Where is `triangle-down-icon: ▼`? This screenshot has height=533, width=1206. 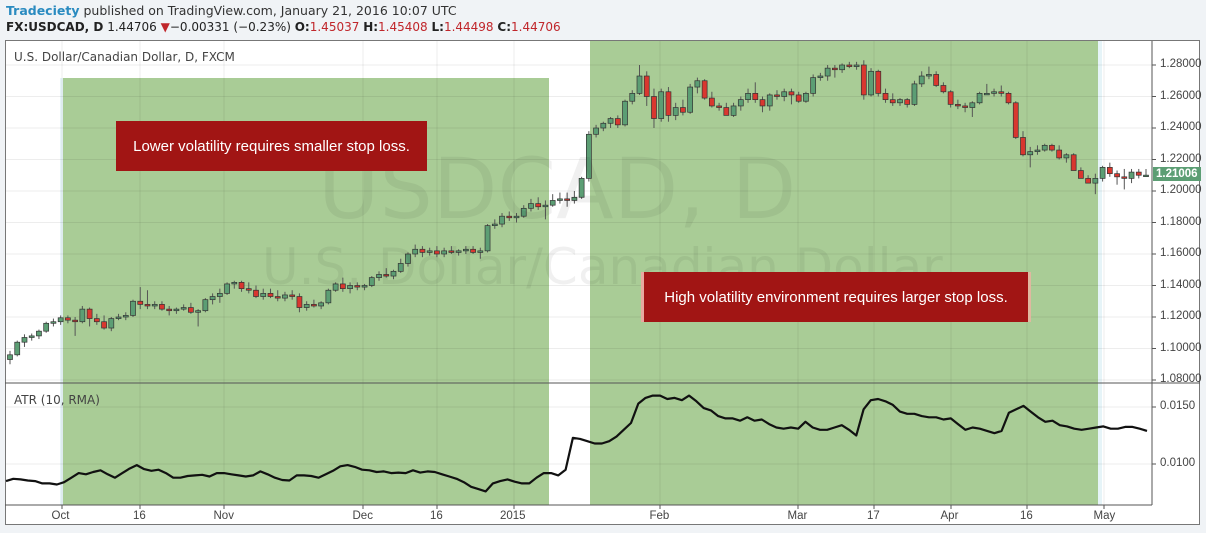 triangle-down-icon: ▼ is located at coordinates (165, 27).